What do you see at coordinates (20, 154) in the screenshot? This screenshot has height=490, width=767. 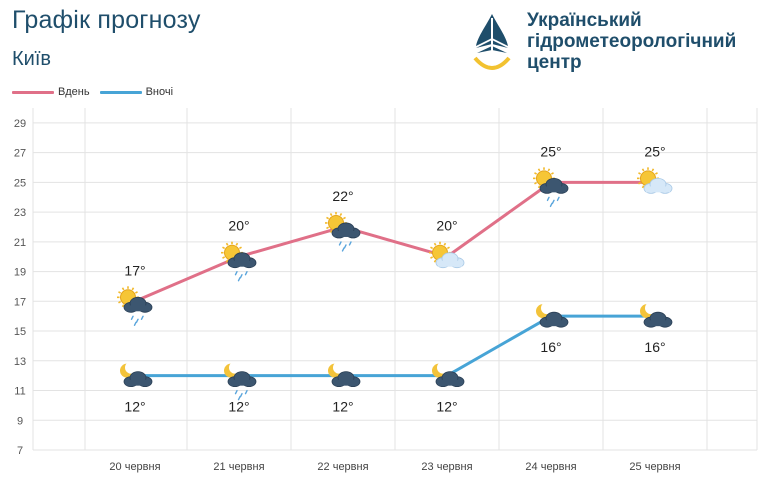 I see `y-tick-label: 27` at bounding box center [20, 154].